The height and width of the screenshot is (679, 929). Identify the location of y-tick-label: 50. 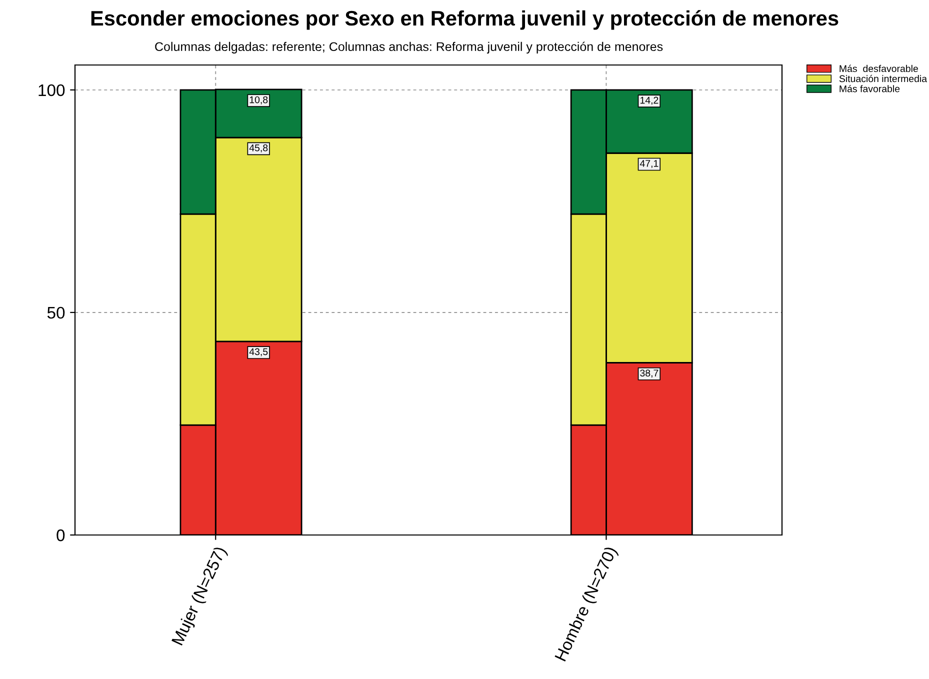
(56, 312).